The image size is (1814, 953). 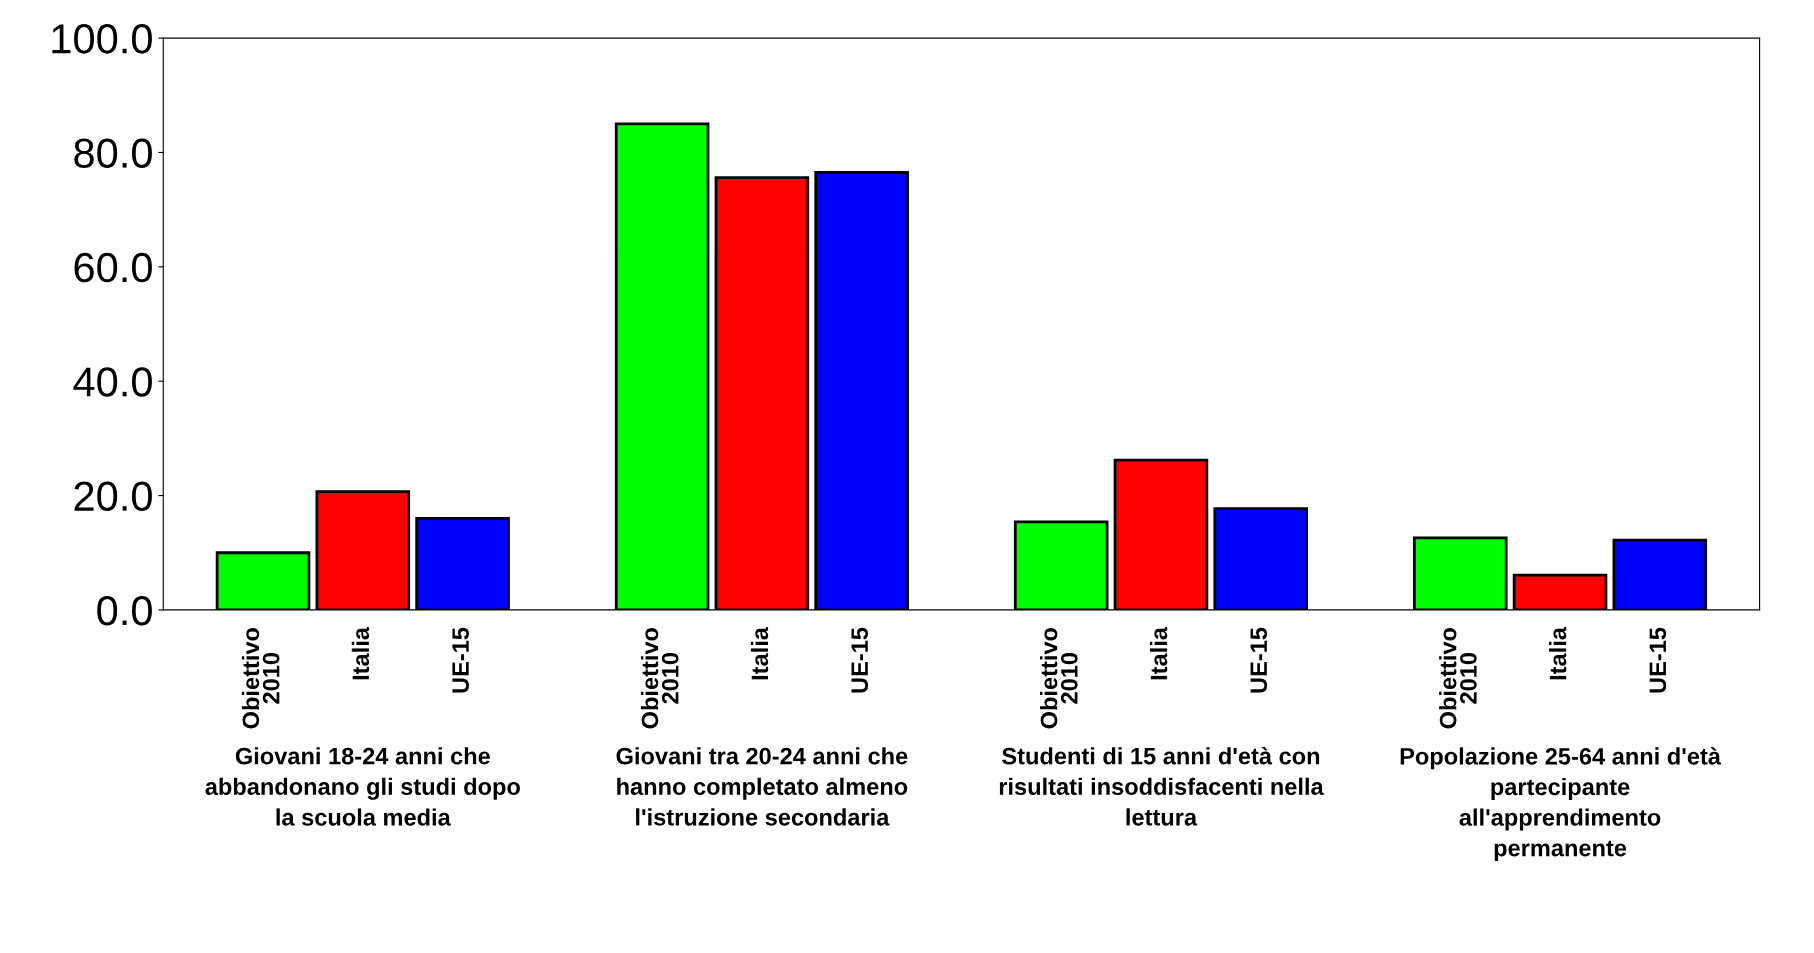 What do you see at coordinates (362, 786) in the screenshot?
I see `x-tick-label: Giovani 18-24 anni che abbandonano gli studi dopo la scuola media` at bounding box center [362, 786].